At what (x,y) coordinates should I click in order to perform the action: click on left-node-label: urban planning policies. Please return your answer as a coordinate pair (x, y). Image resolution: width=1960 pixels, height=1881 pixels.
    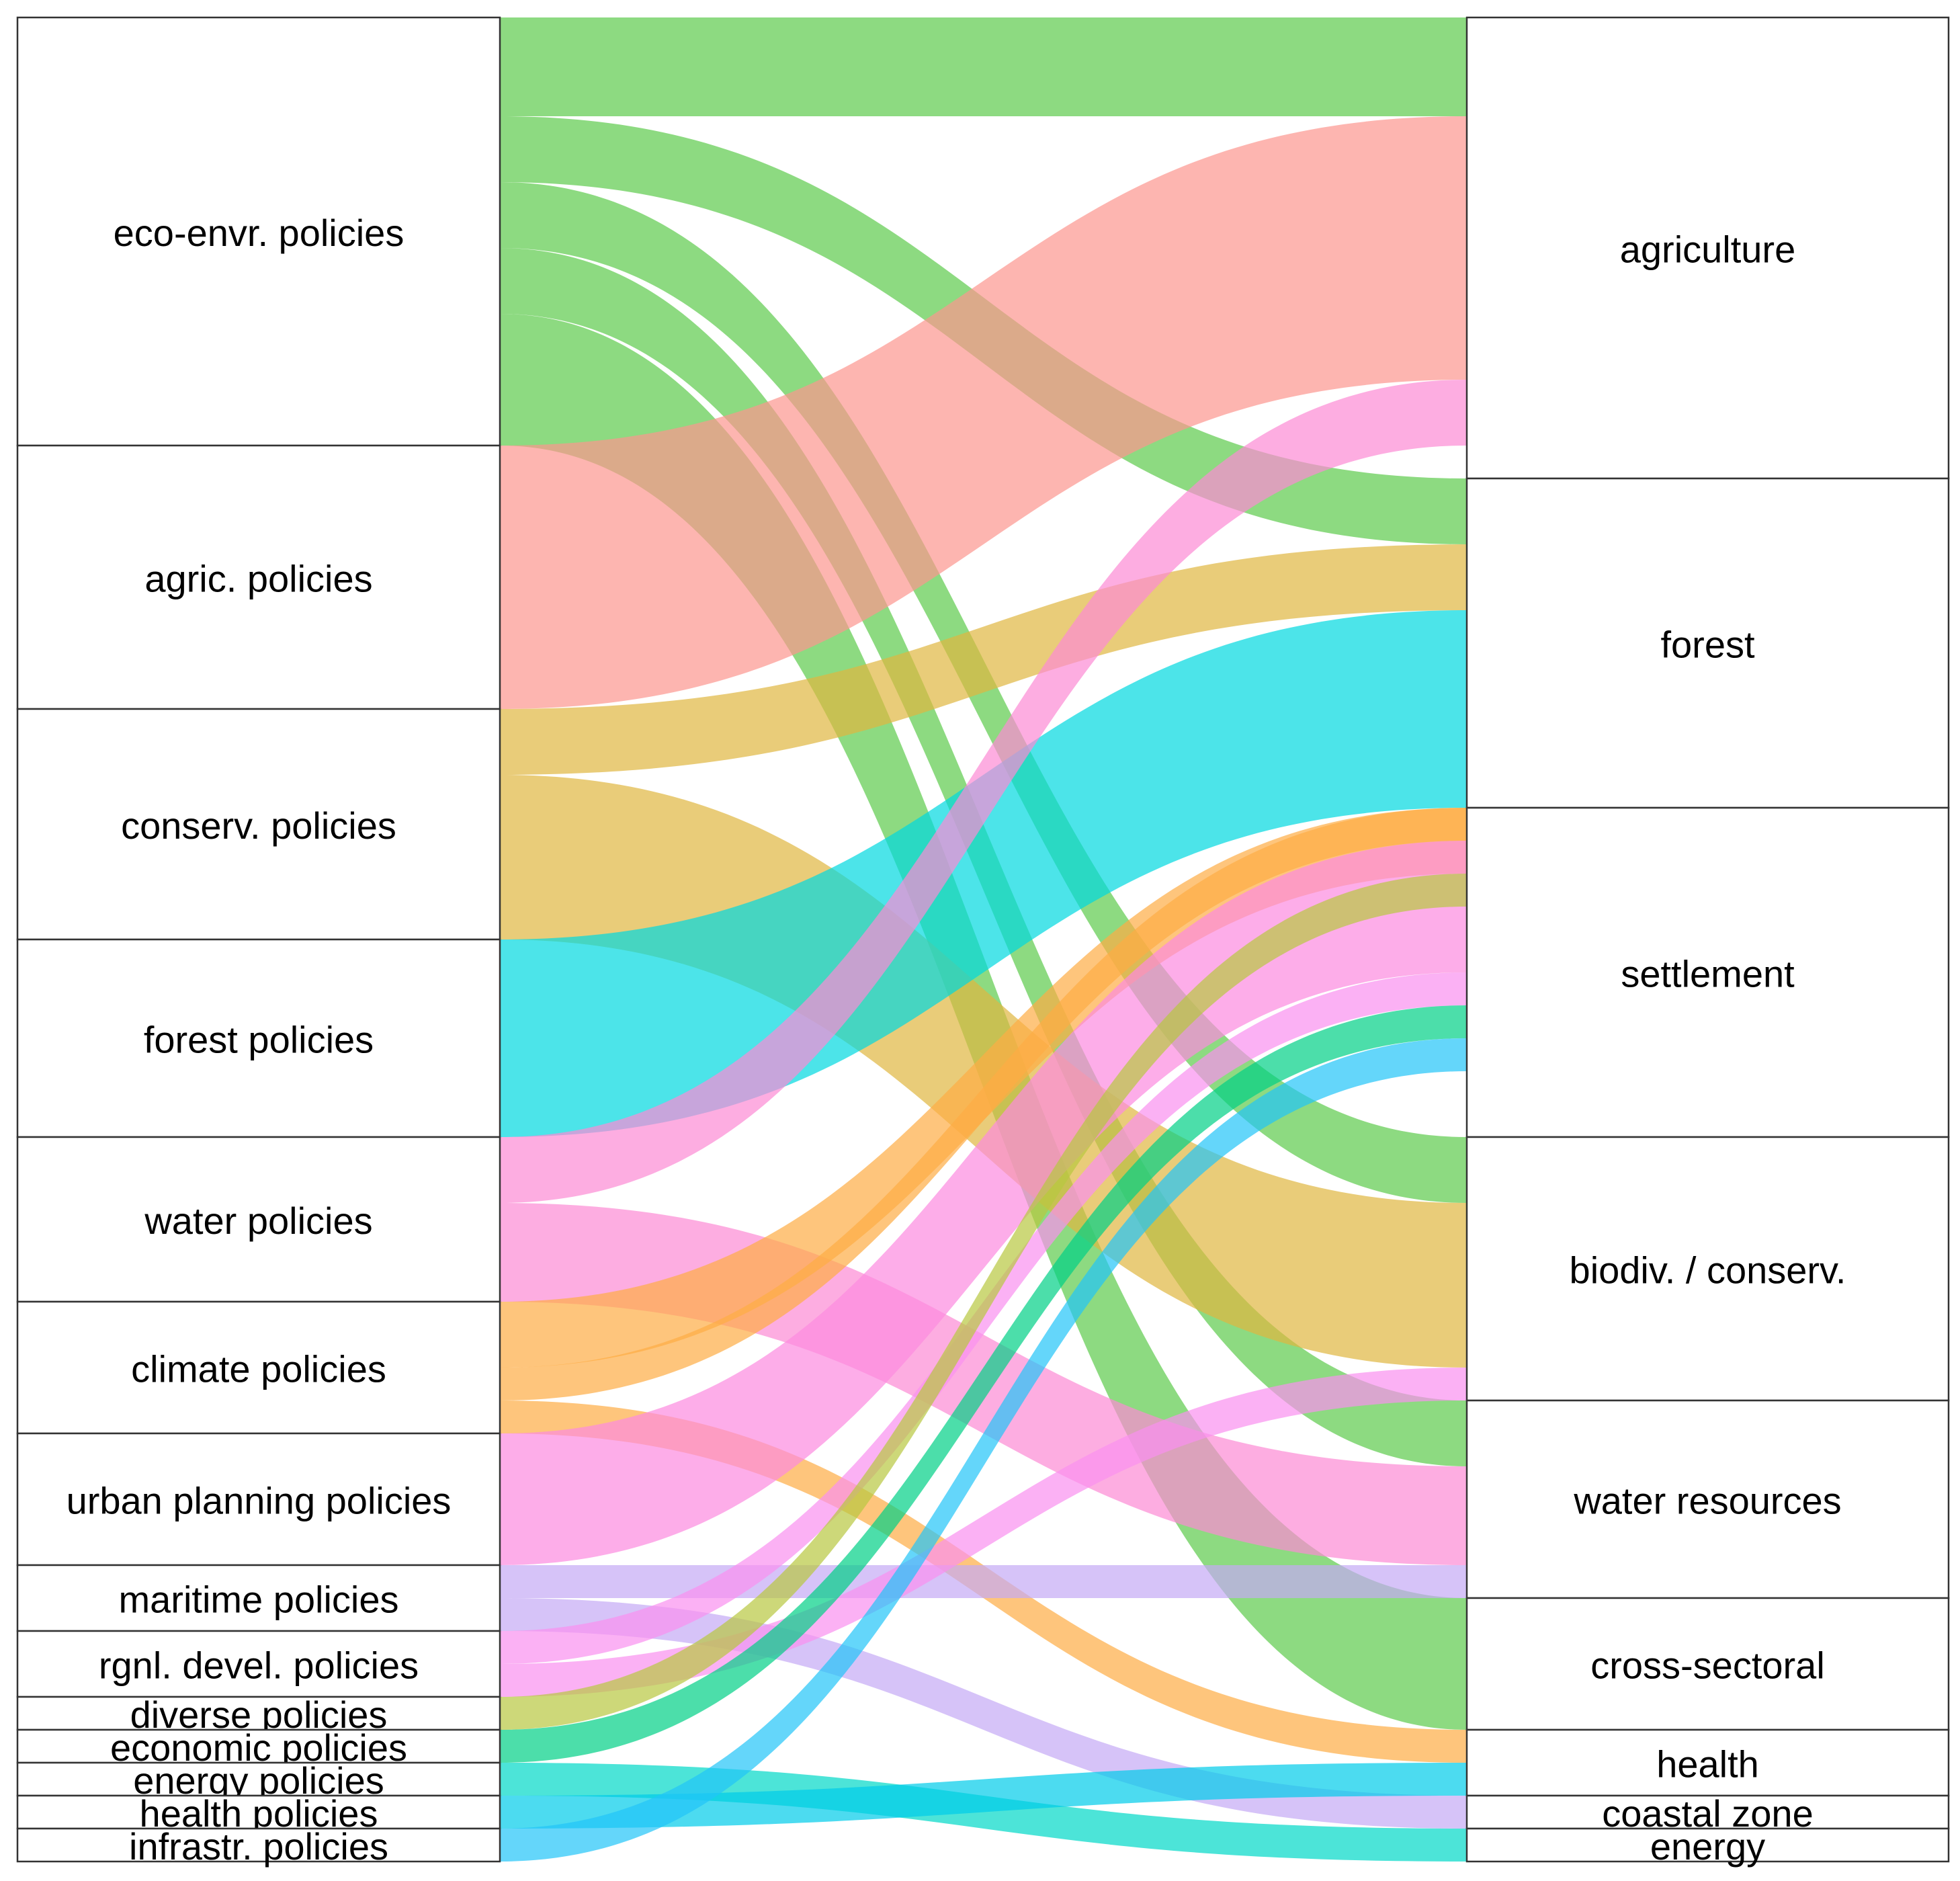
    Looking at the image, I should click on (259, 1501).